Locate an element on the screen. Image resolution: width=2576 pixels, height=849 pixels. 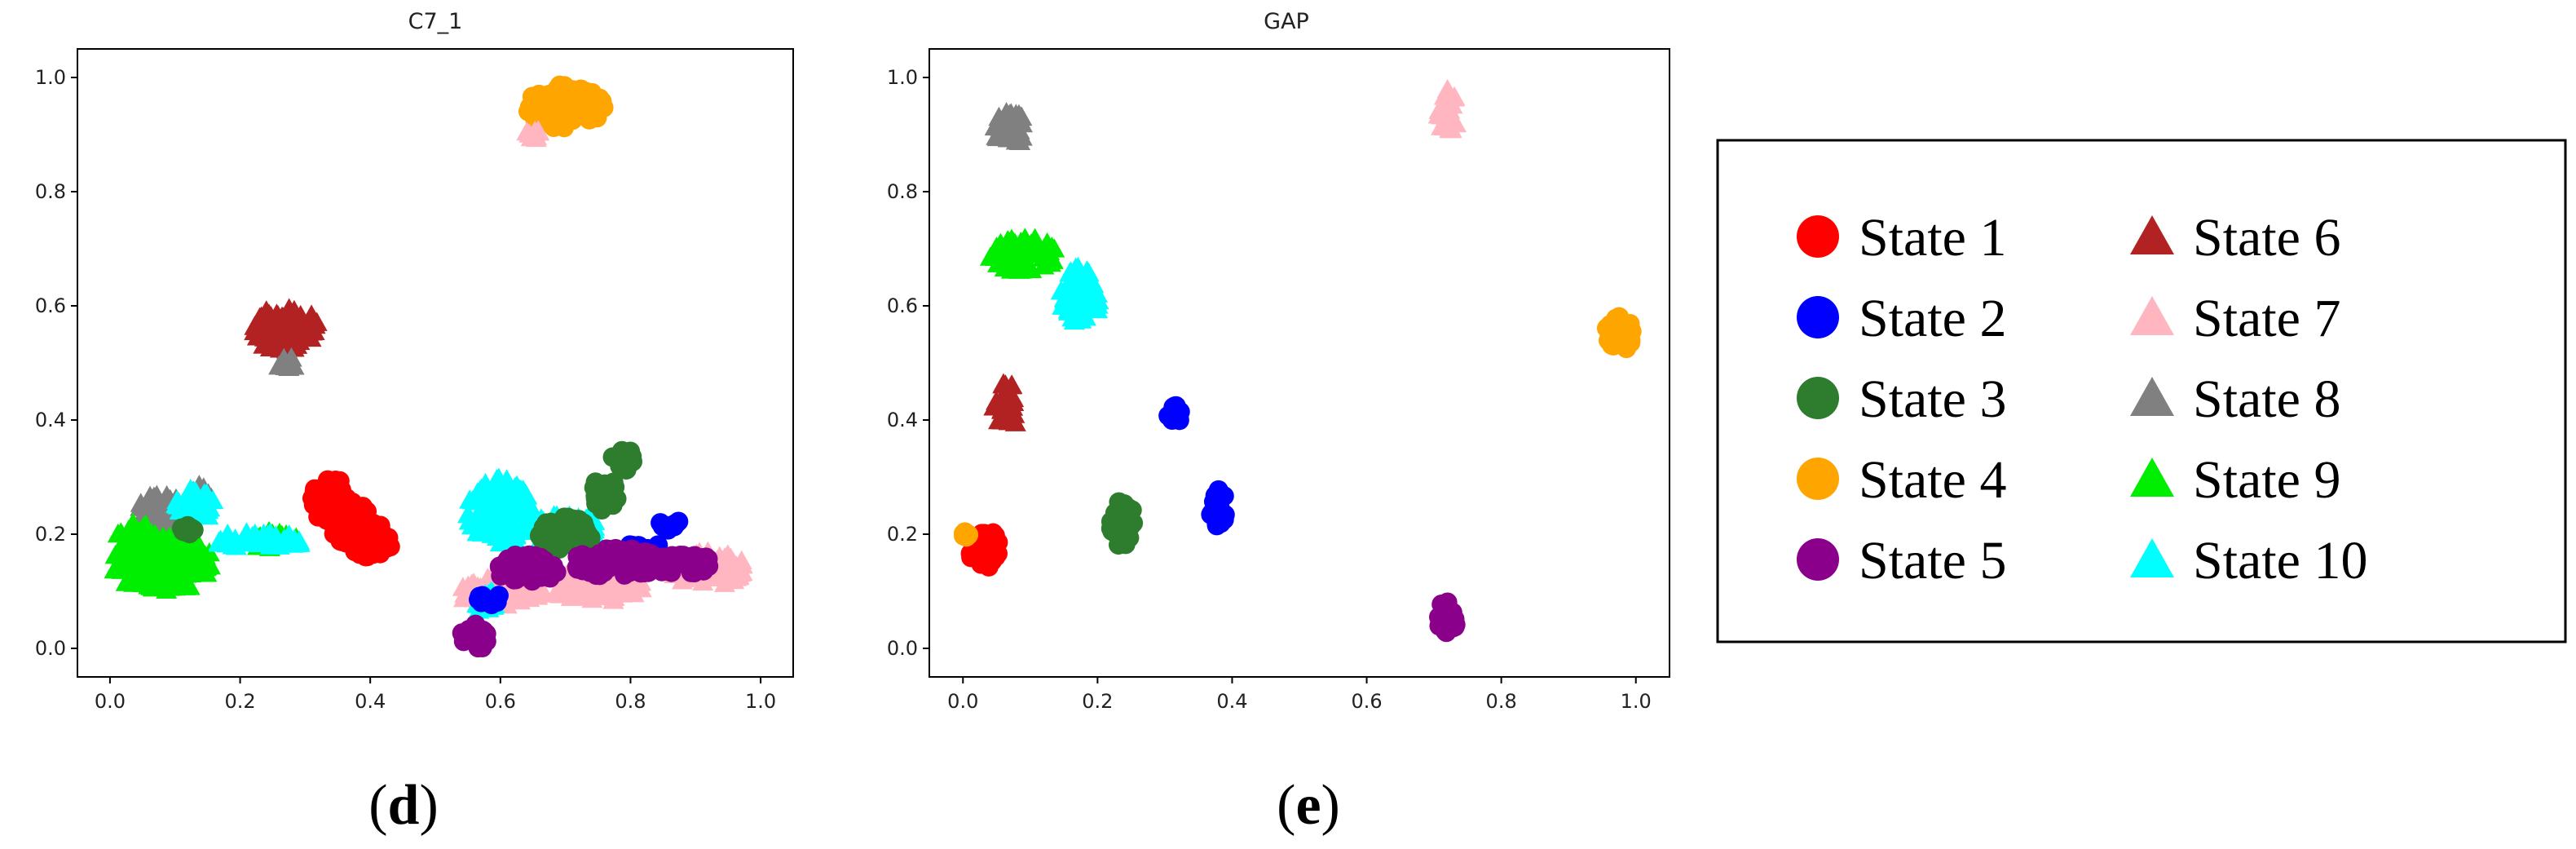
y-tick-label: 1.0 is located at coordinates (50, 78).